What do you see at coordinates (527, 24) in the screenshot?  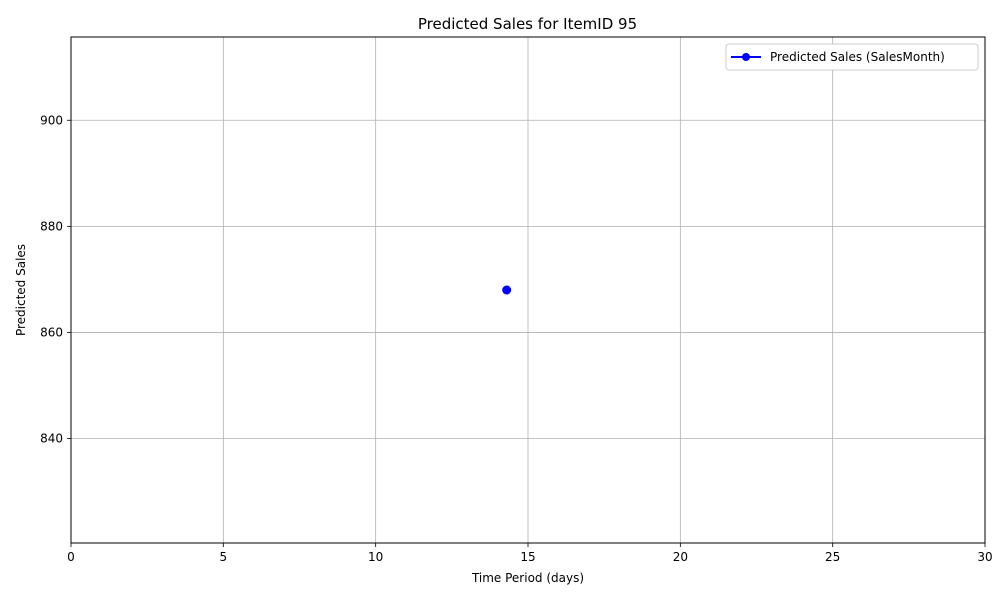 I see `chart-title: Predicted Sales for ItemID 95` at bounding box center [527, 24].